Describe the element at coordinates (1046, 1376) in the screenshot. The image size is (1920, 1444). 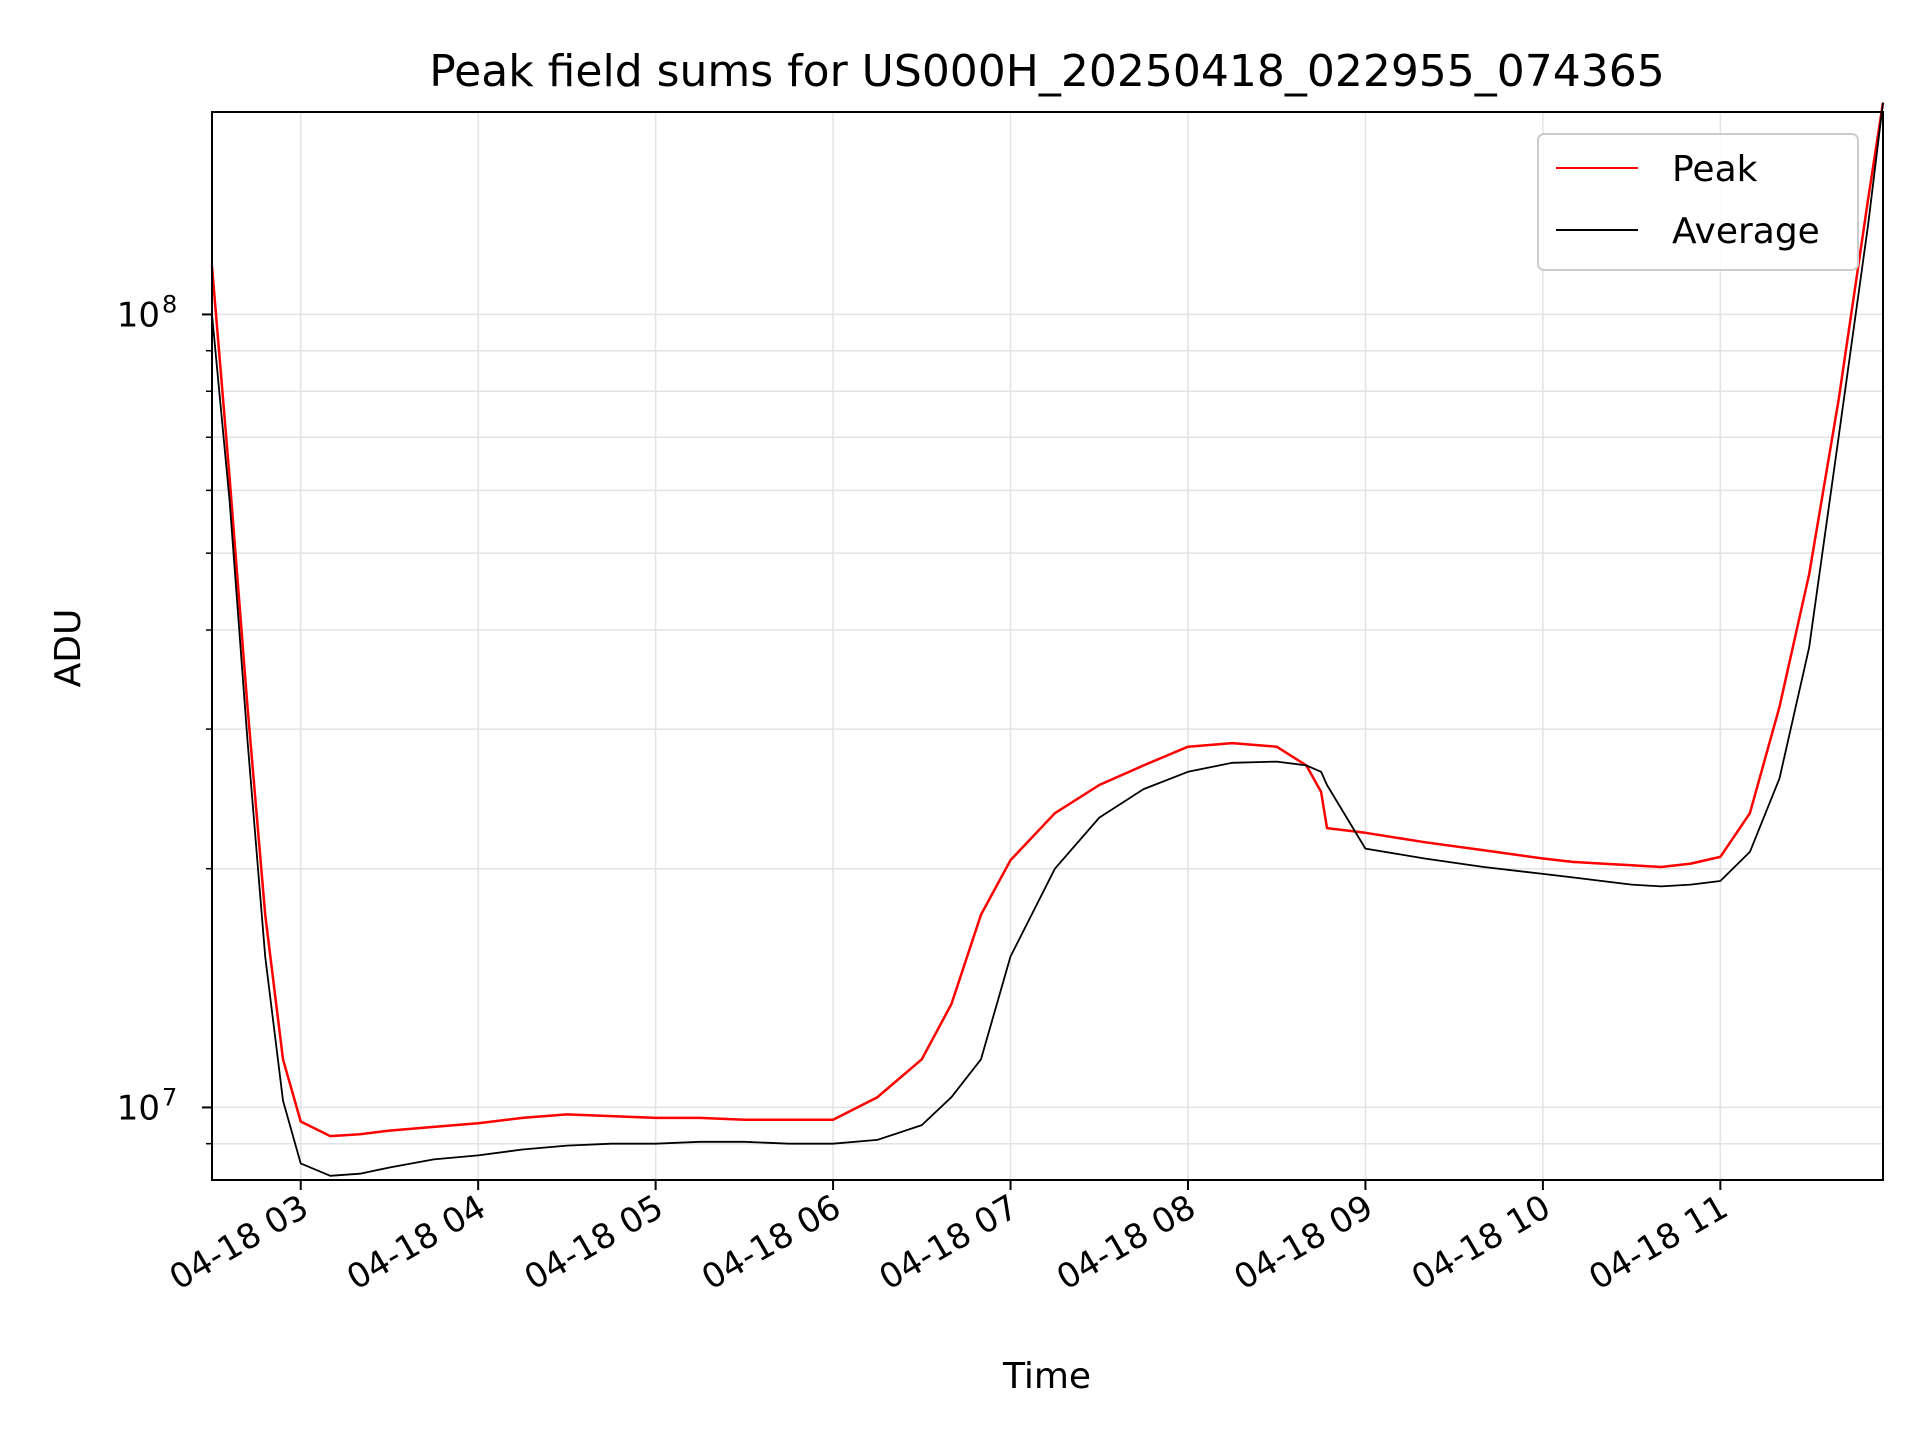
I see `x-axis-label: Time` at that location.